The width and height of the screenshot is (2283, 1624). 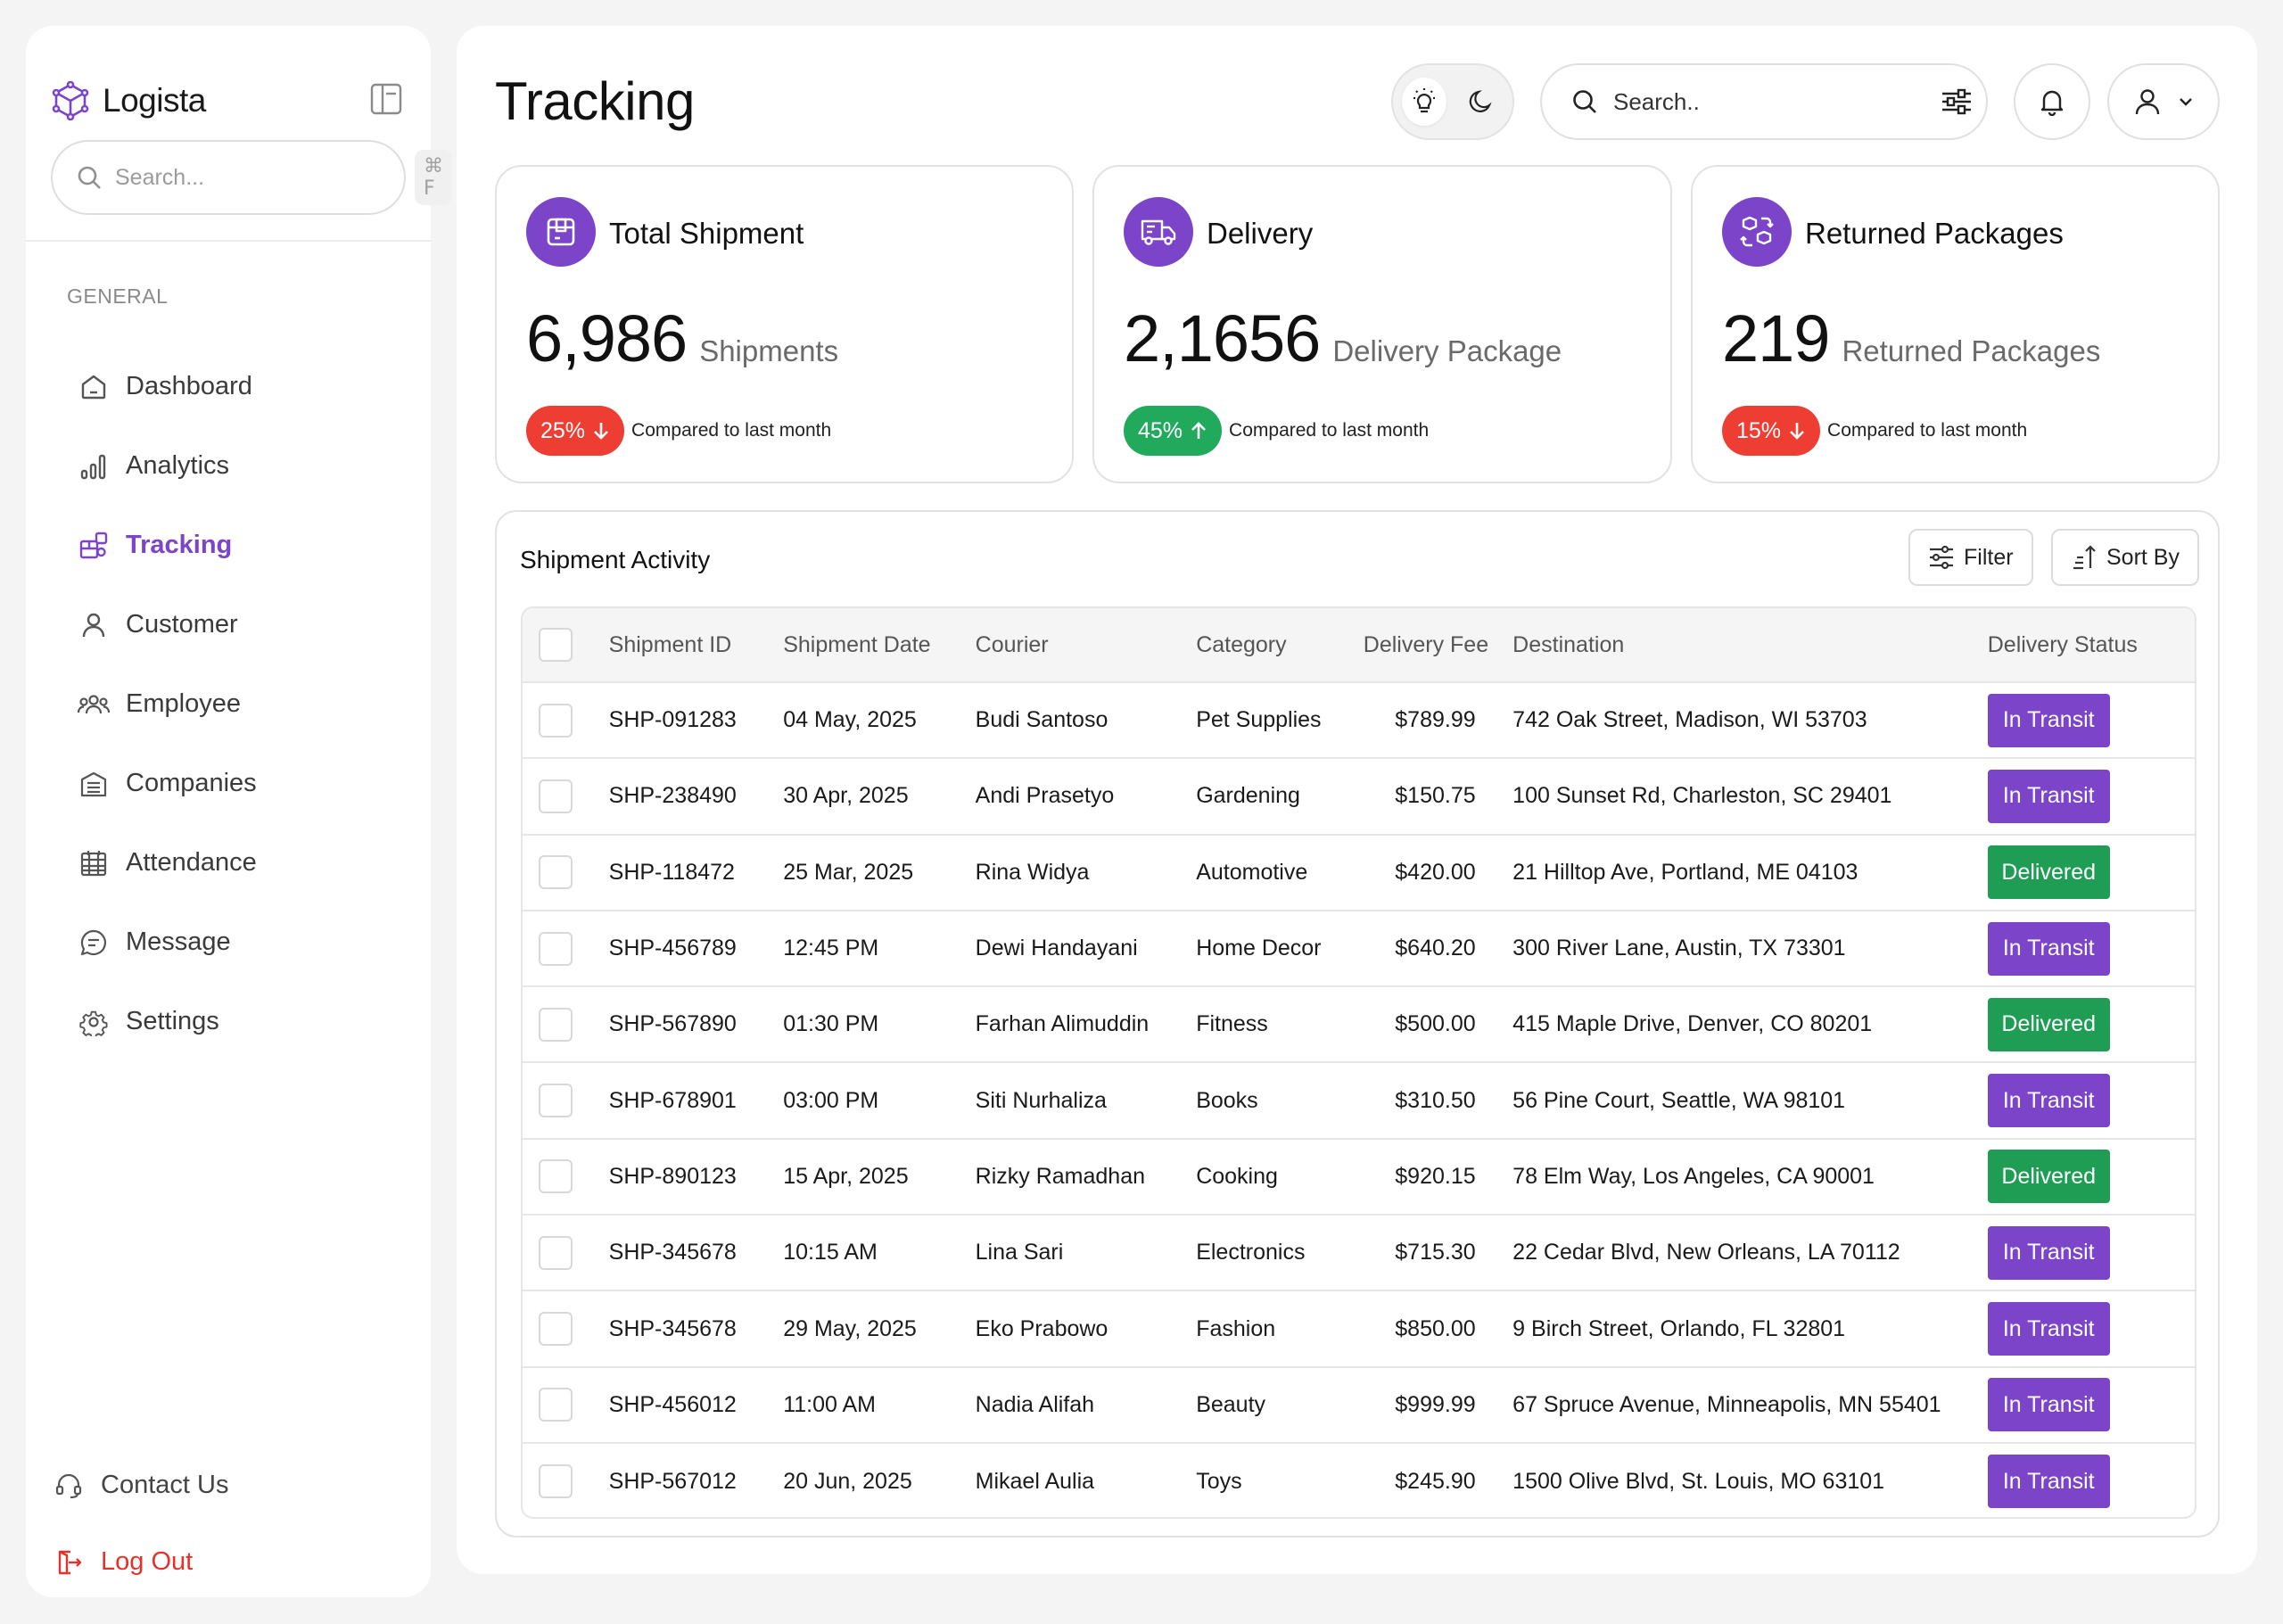 I want to click on category-cell: Fashion, so click(x=1236, y=1328).